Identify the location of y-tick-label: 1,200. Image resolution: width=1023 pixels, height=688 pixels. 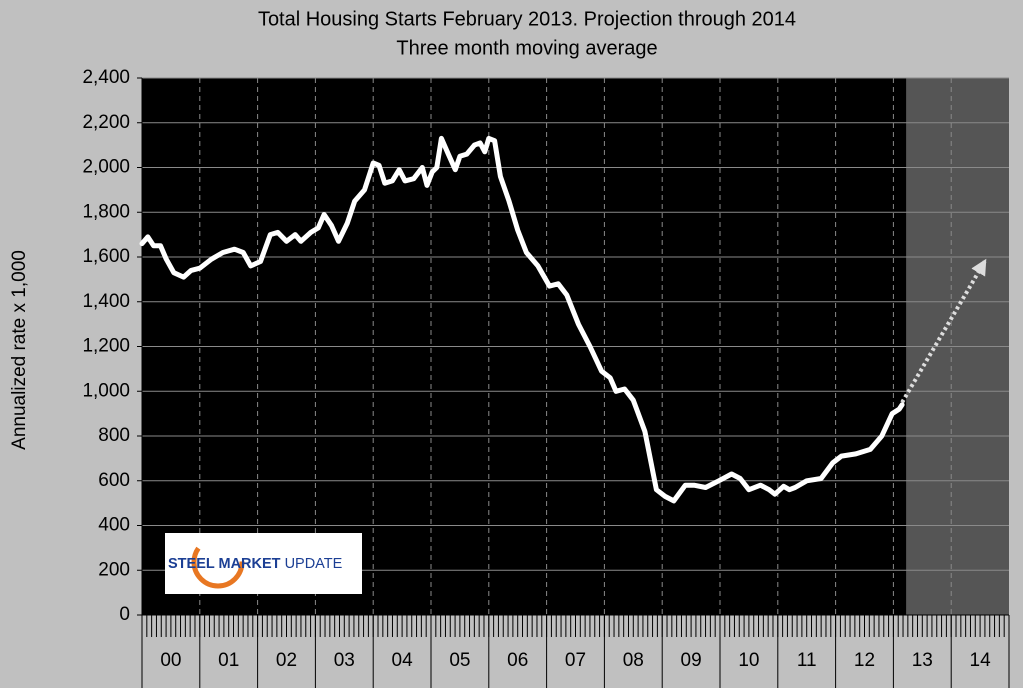
(106, 346).